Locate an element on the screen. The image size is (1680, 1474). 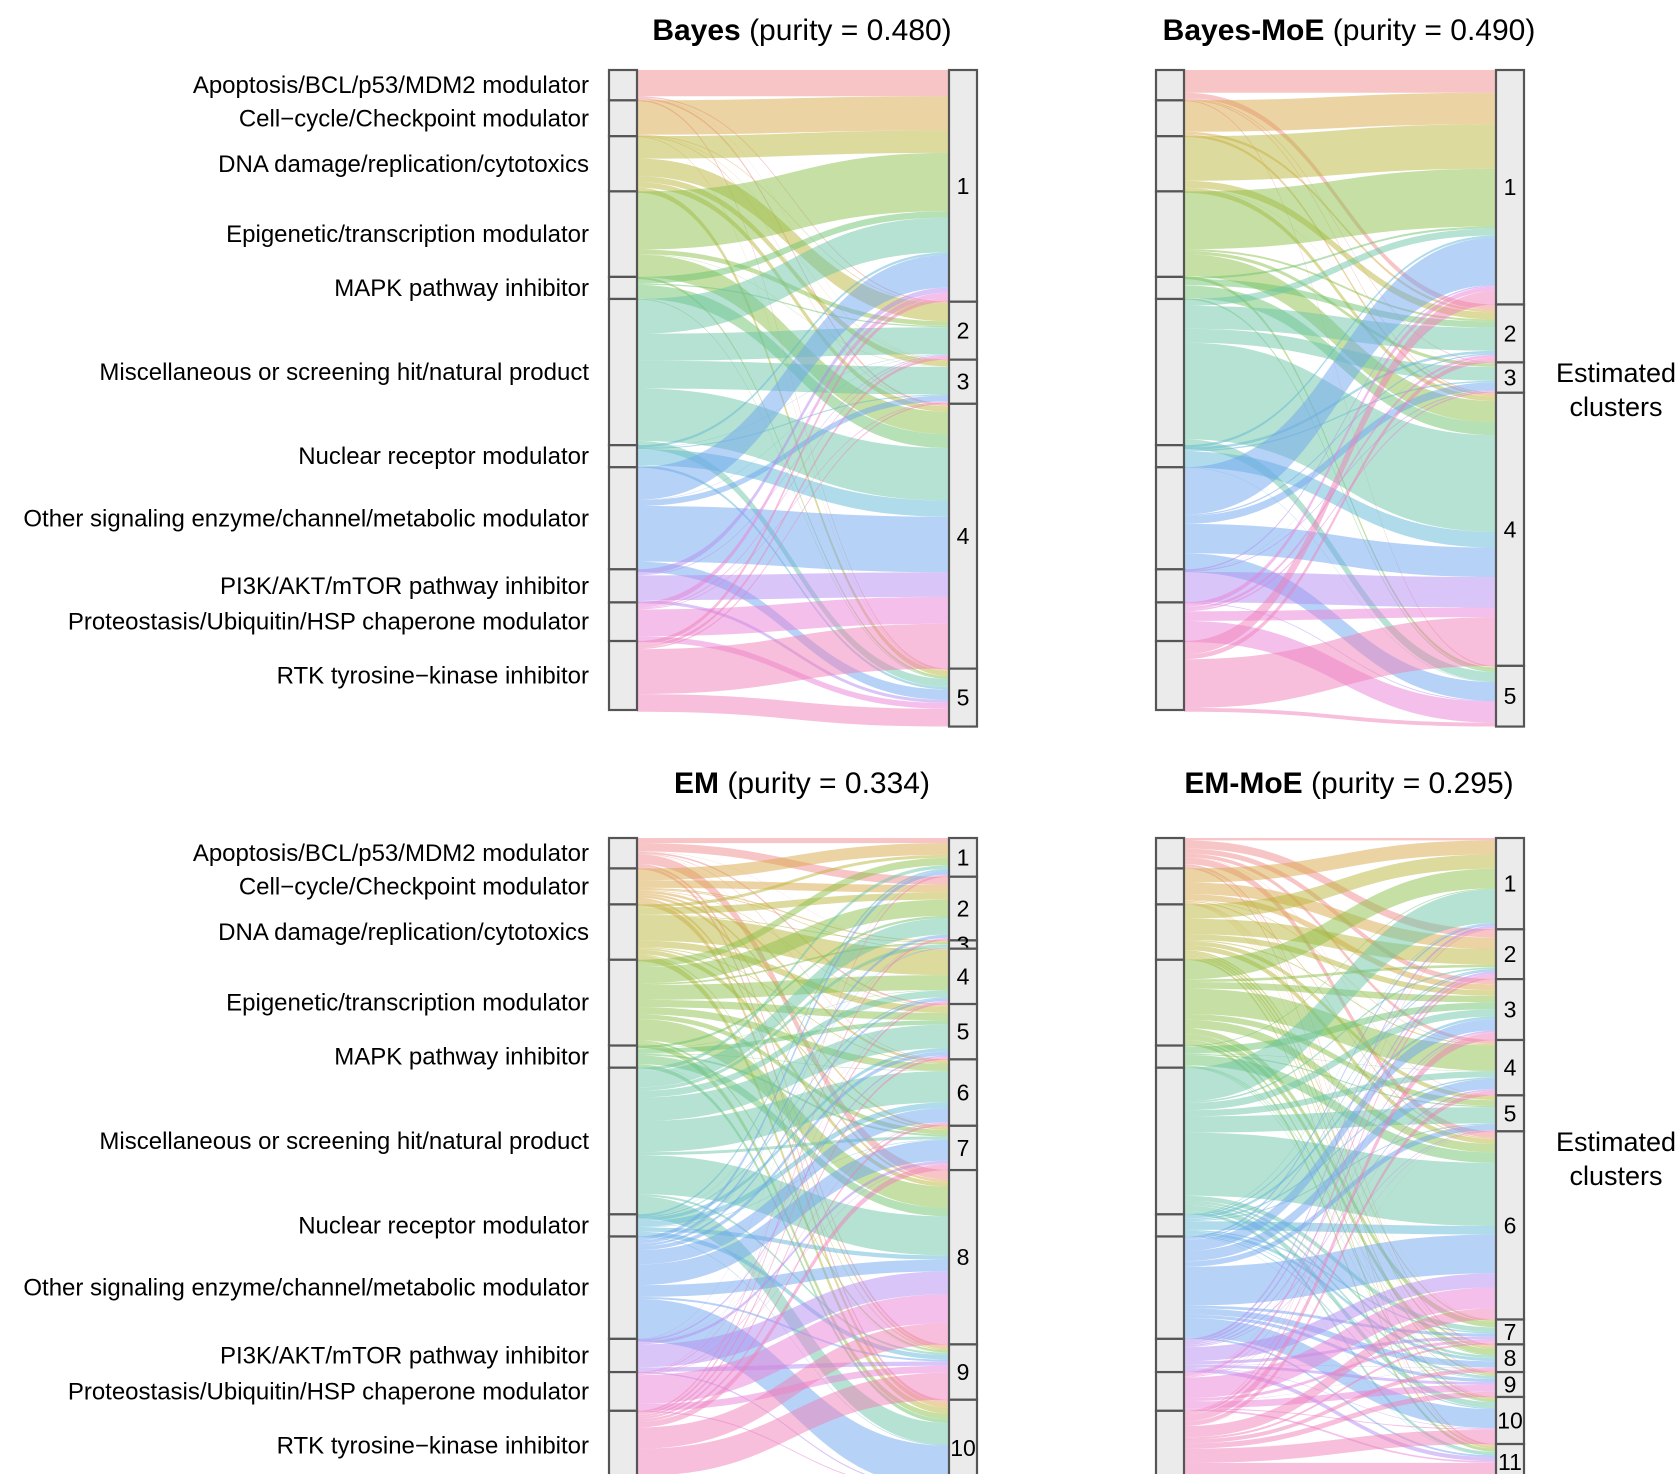
category-label: Epigenetic/transcription modulator is located at coordinates (407, 234).